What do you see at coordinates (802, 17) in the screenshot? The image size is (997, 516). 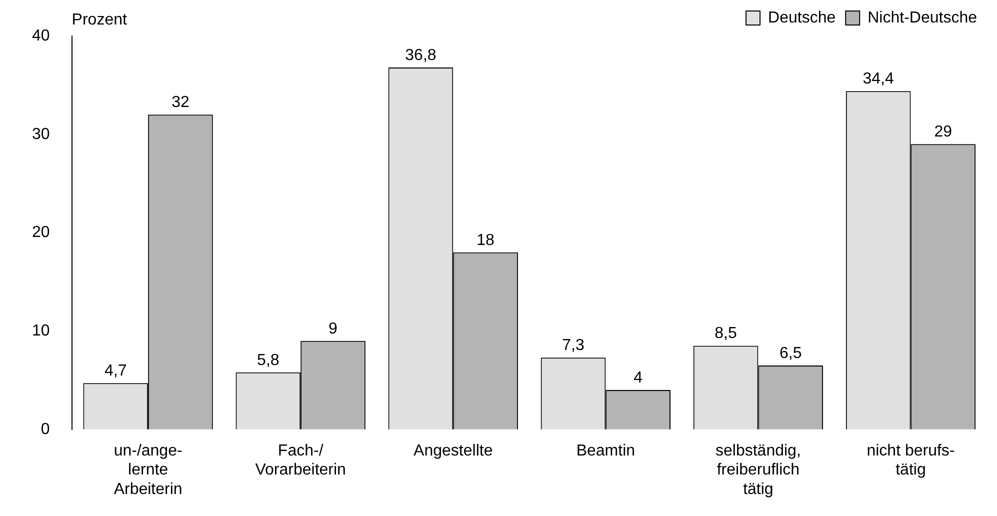 I see `legend-label: Deutsche` at bounding box center [802, 17].